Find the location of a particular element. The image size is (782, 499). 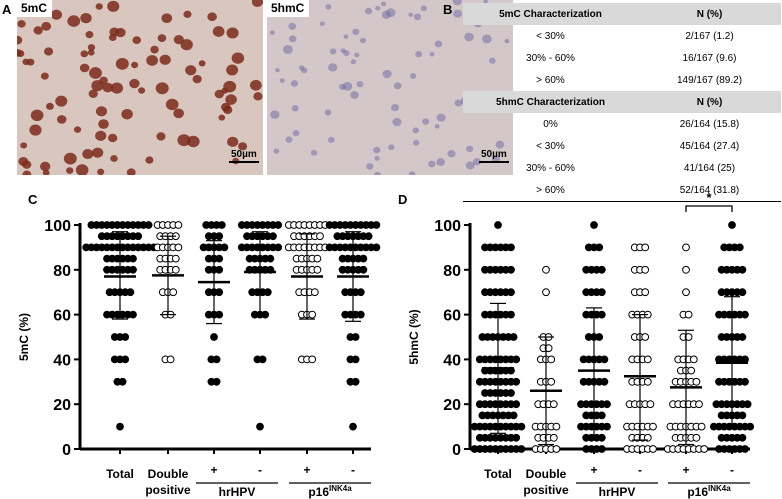

table-cell: 52/164 (31.8) is located at coordinates (709, 190).